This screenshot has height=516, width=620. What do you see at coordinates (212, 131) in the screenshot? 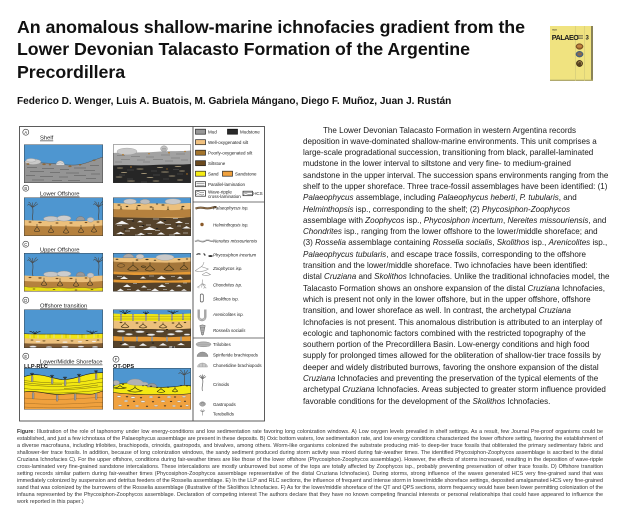
I see `svg-text: Mud` at bounding box center [212, 131].